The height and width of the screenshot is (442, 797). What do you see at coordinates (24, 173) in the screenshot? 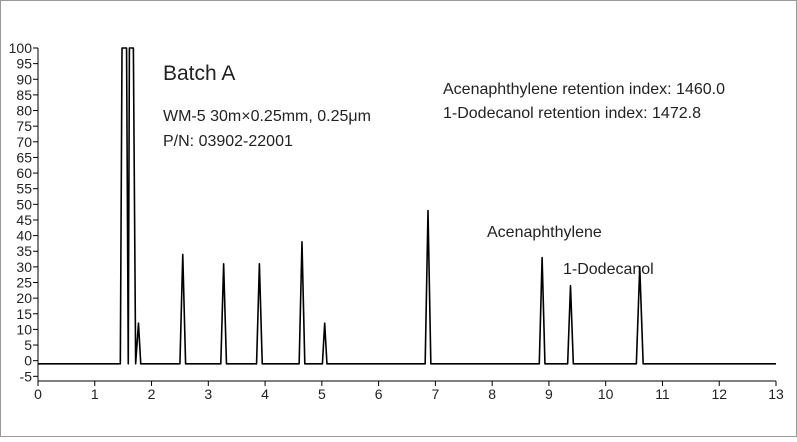
I see `y-tick-label: 60` at bounding box center [24, 173].